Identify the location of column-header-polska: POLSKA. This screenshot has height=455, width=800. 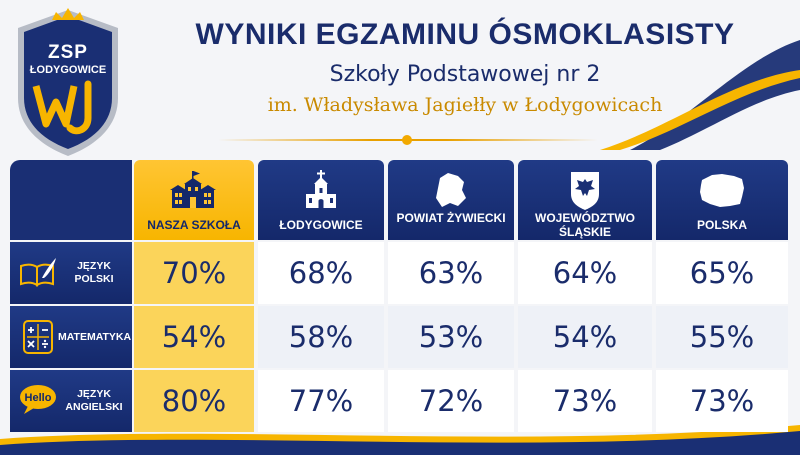
(722, 200).